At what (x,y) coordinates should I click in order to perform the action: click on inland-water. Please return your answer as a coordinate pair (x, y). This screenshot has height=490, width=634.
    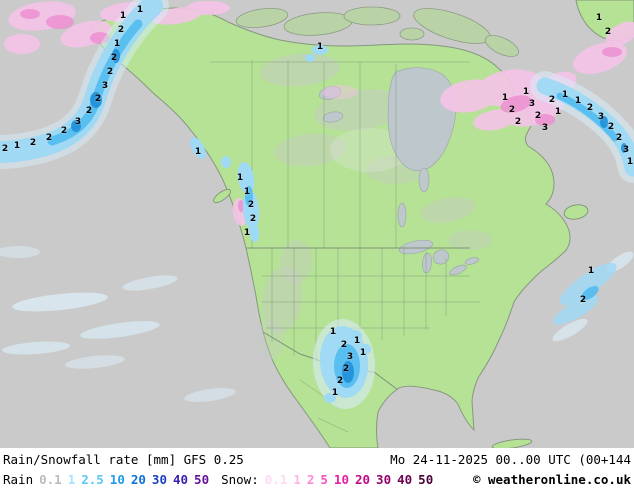
    Looking at the image, I should click on (399, 171).